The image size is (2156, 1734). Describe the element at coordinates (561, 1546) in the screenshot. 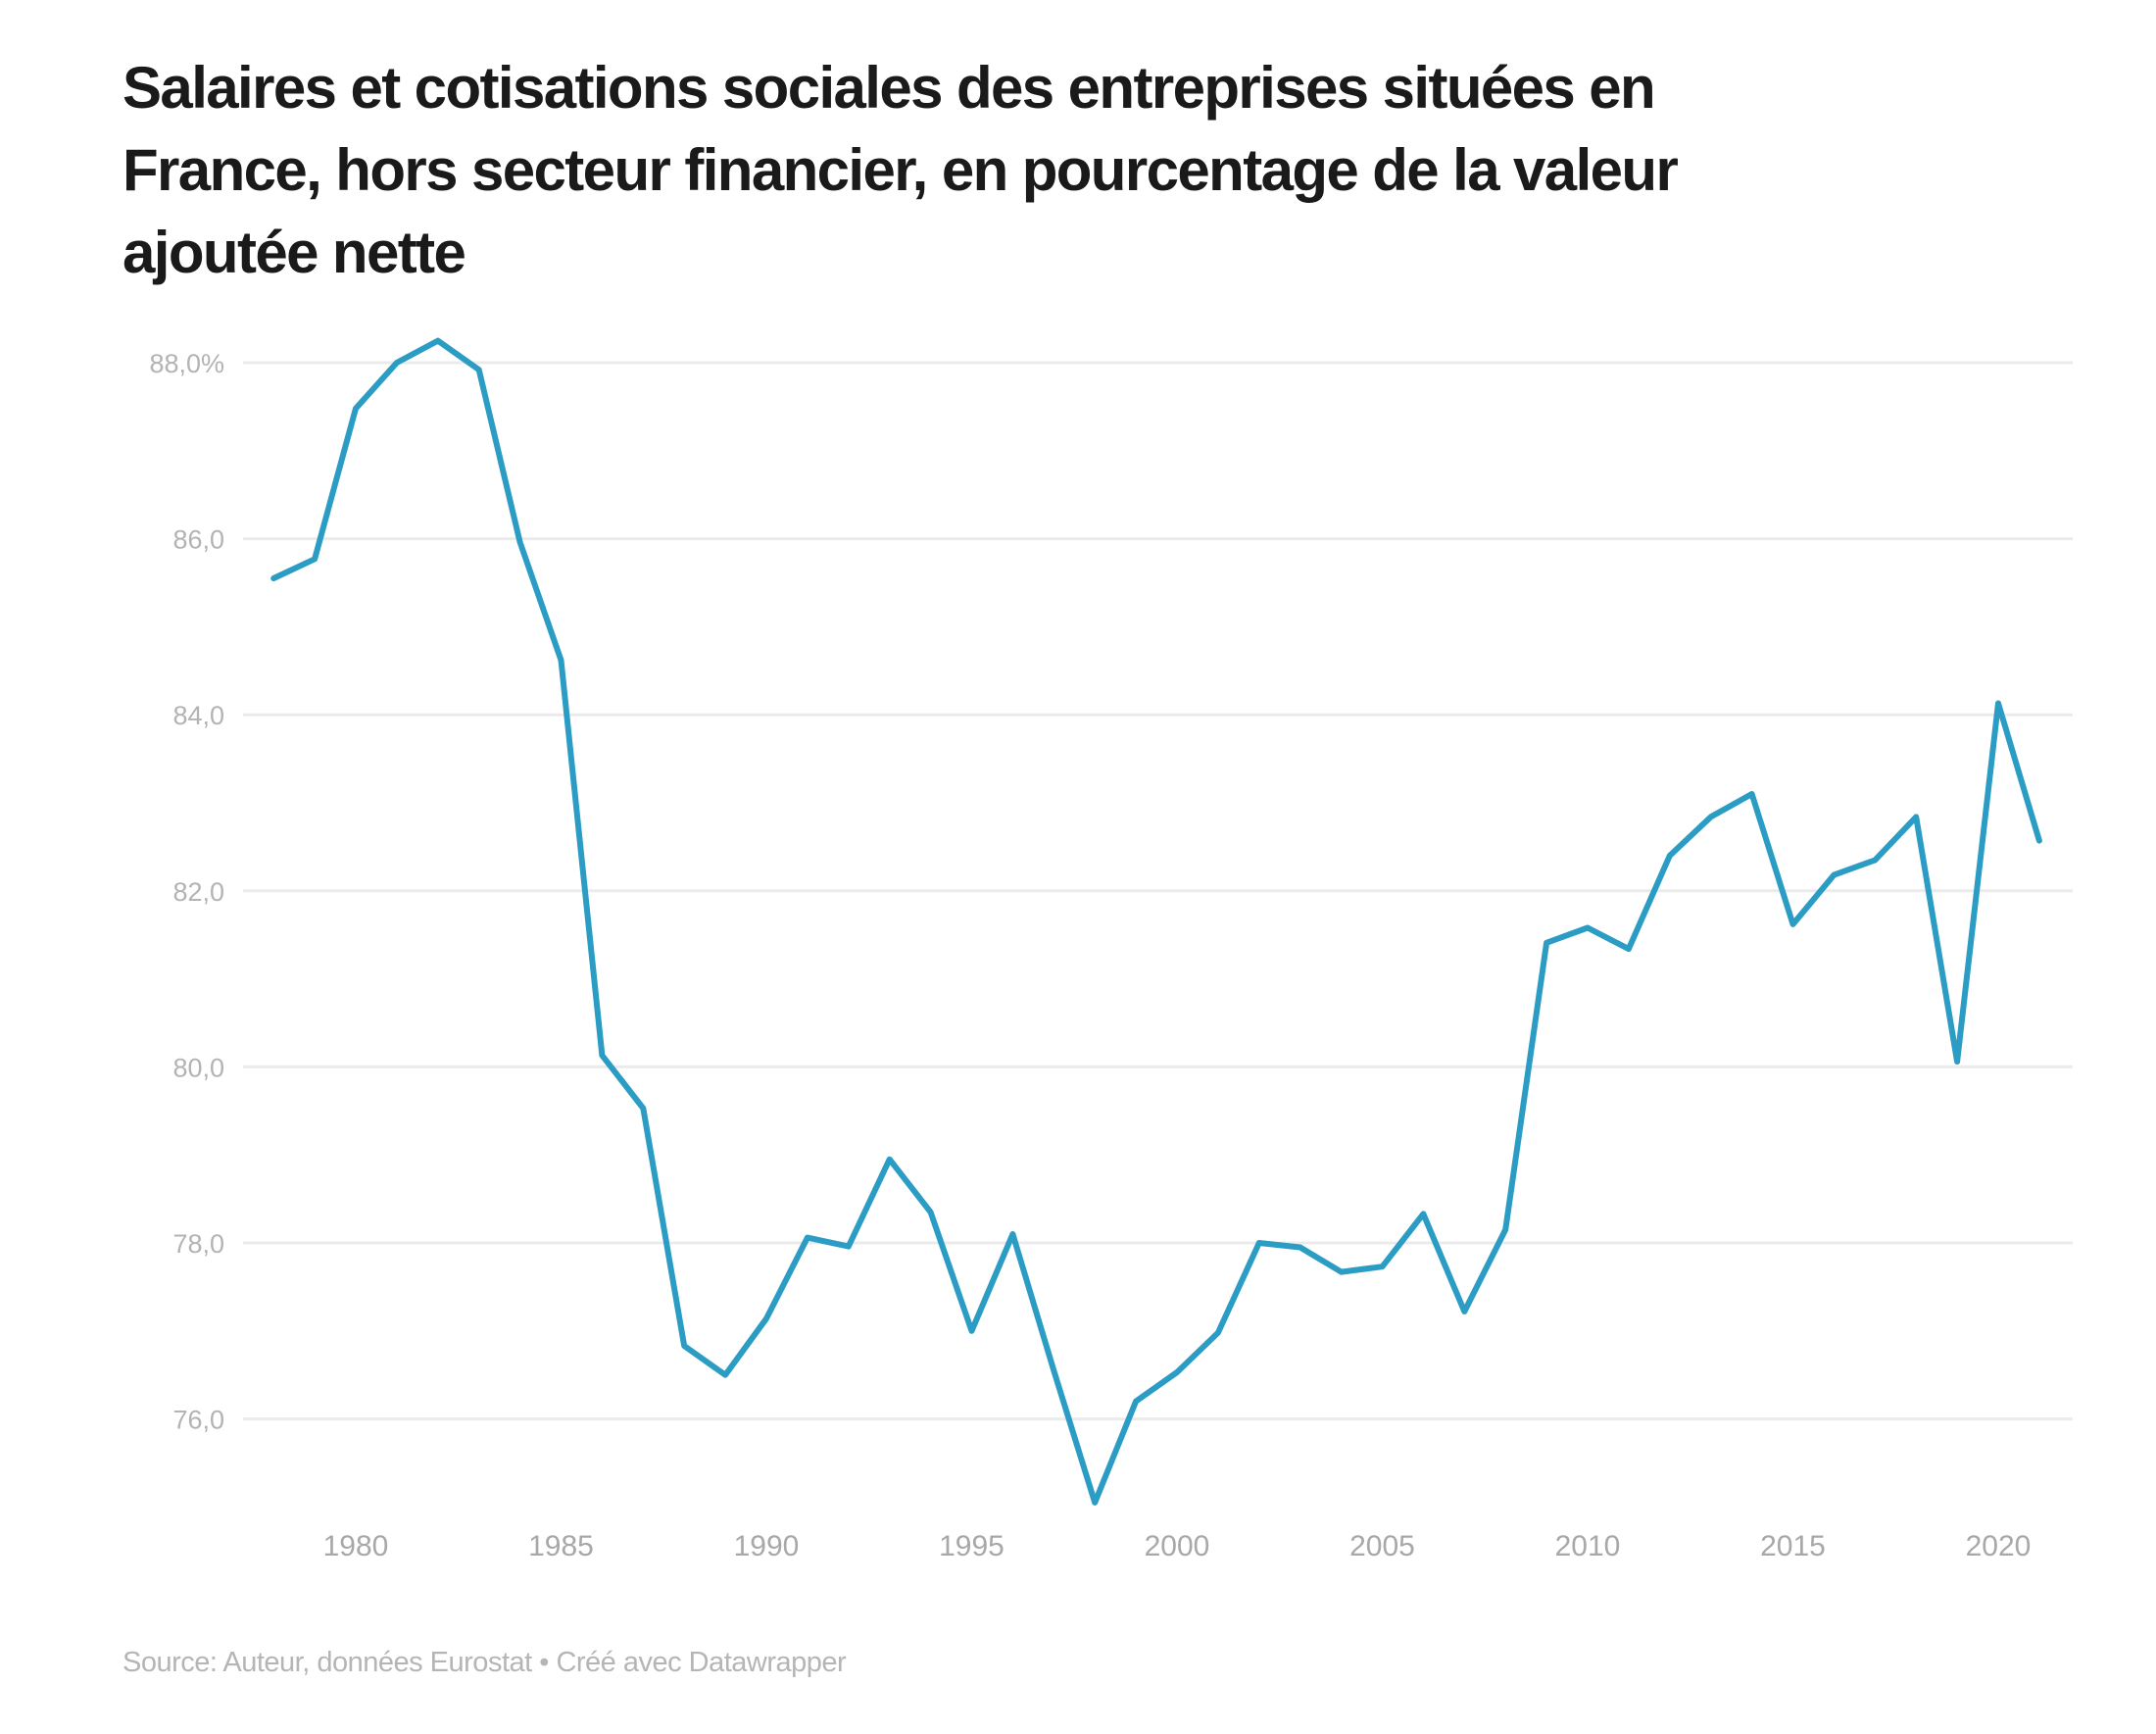

I see `x-tick-label: 1985` at that location.